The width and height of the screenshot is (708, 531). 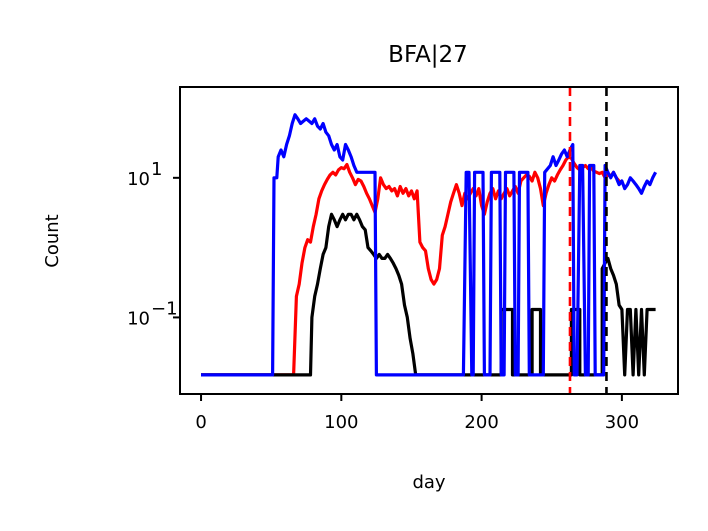 What do you see at coordinates (417, 413) in the screenshot?
I see `x-ticks: 0 100 200 300` at bounding box center [417, 413].